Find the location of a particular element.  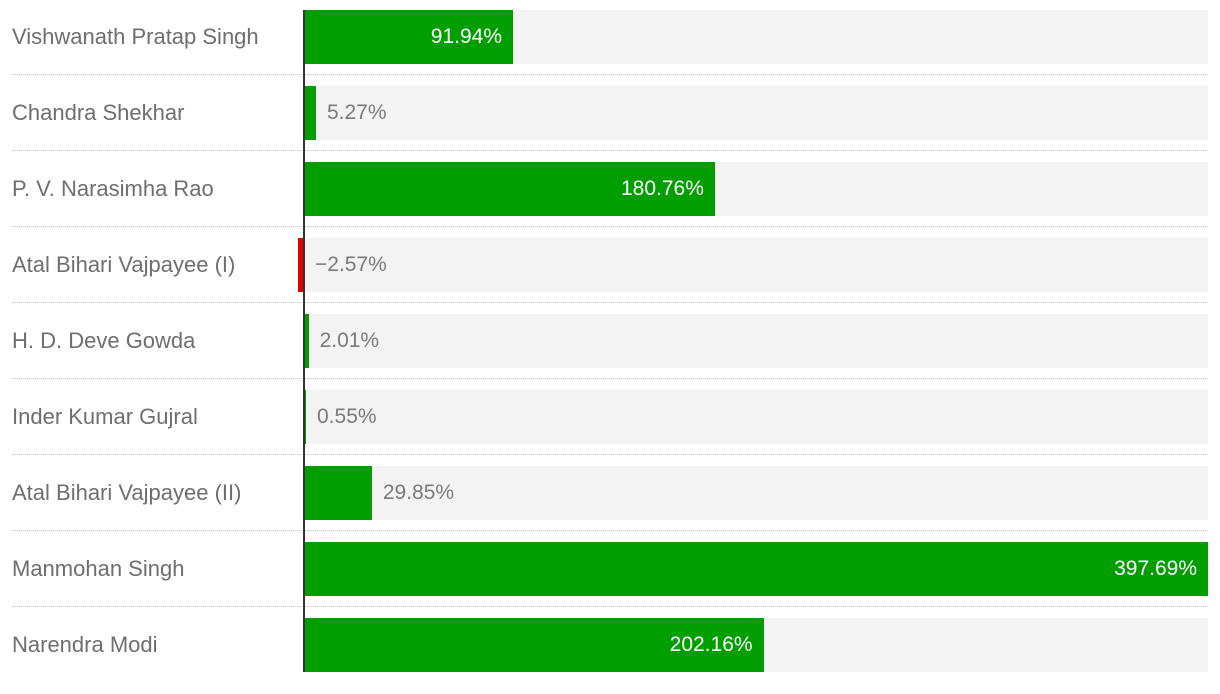

chart-row: Atal Bihari Vajpayee (II) 29.85% is located at coordinates (610, 504).